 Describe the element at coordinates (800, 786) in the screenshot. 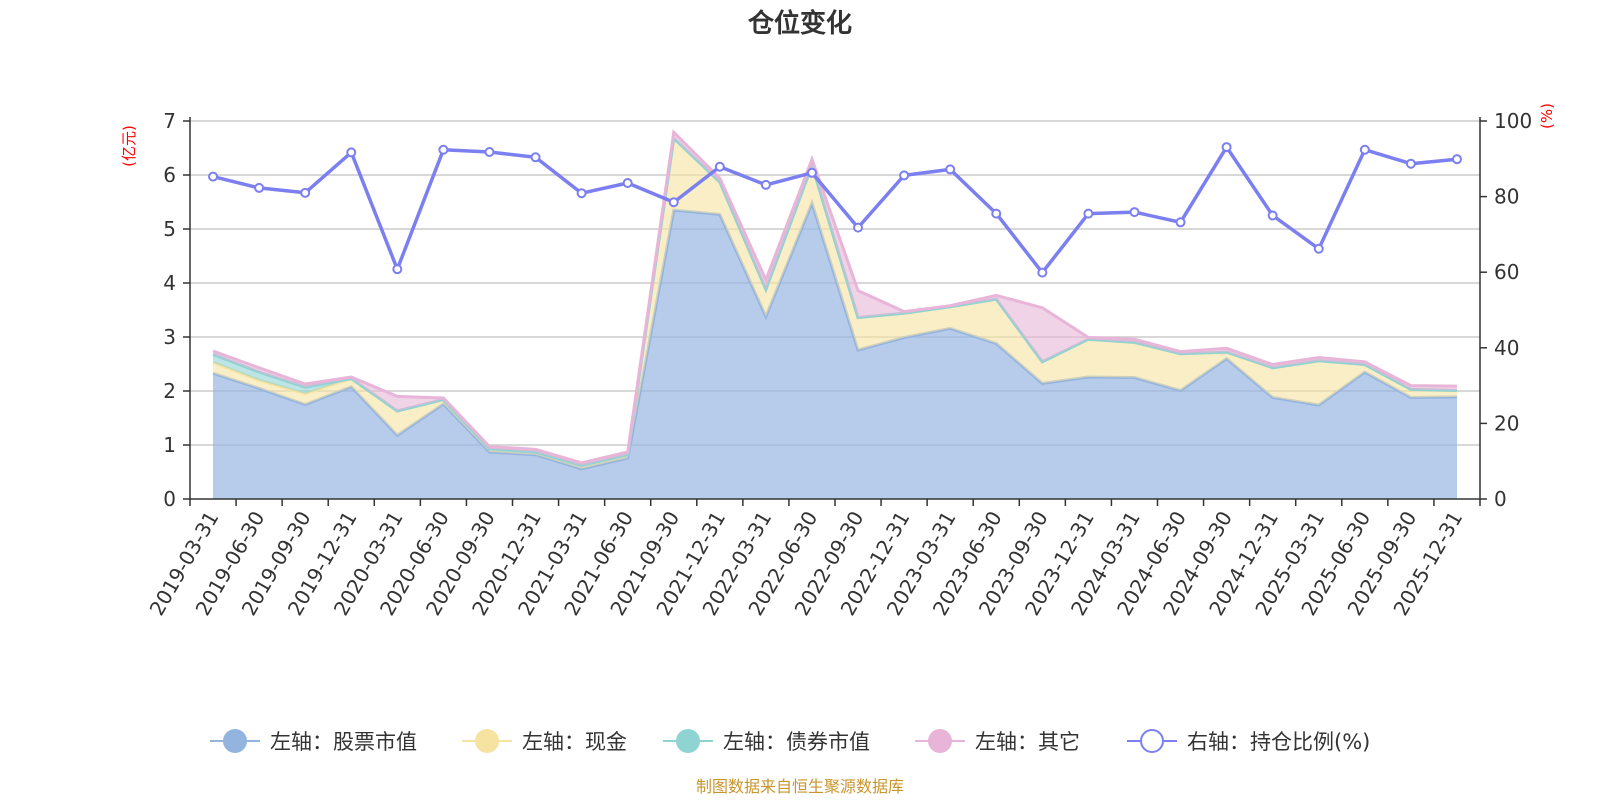

I see `source-note: 制图数据来自恒生聚源数据库` at that location.